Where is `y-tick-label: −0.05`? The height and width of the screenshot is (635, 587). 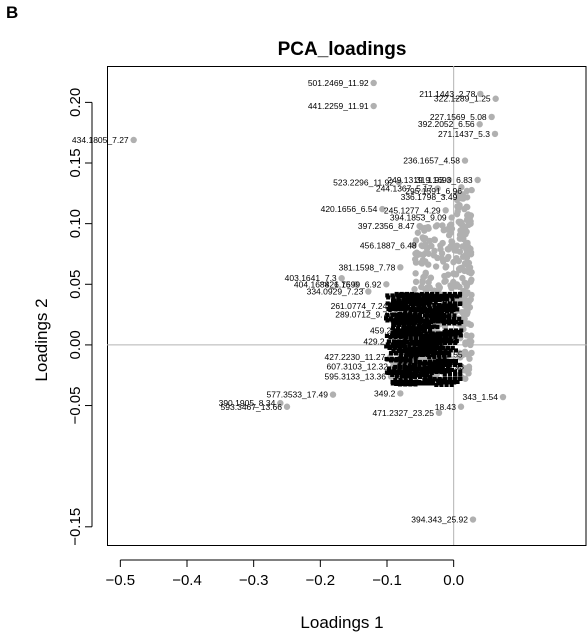
y-tick-label: −0.05 is located at coordinates (75, 406).